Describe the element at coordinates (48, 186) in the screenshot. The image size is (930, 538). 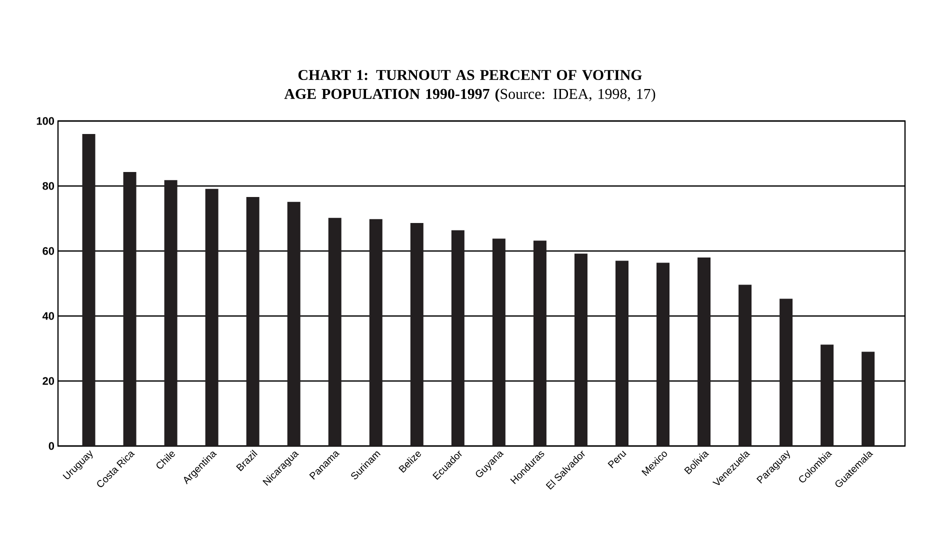
I see `y-tick-label: 80` at that location.